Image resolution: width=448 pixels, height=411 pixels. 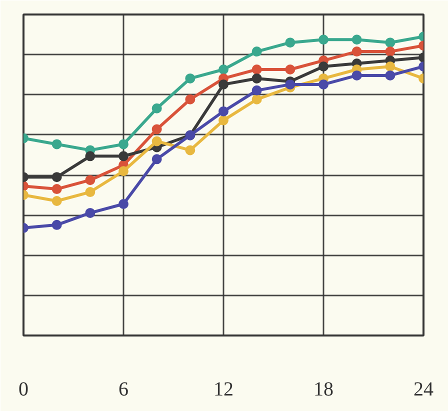 I want to click on x-tick-label: 6, so click(x=123, y=389).